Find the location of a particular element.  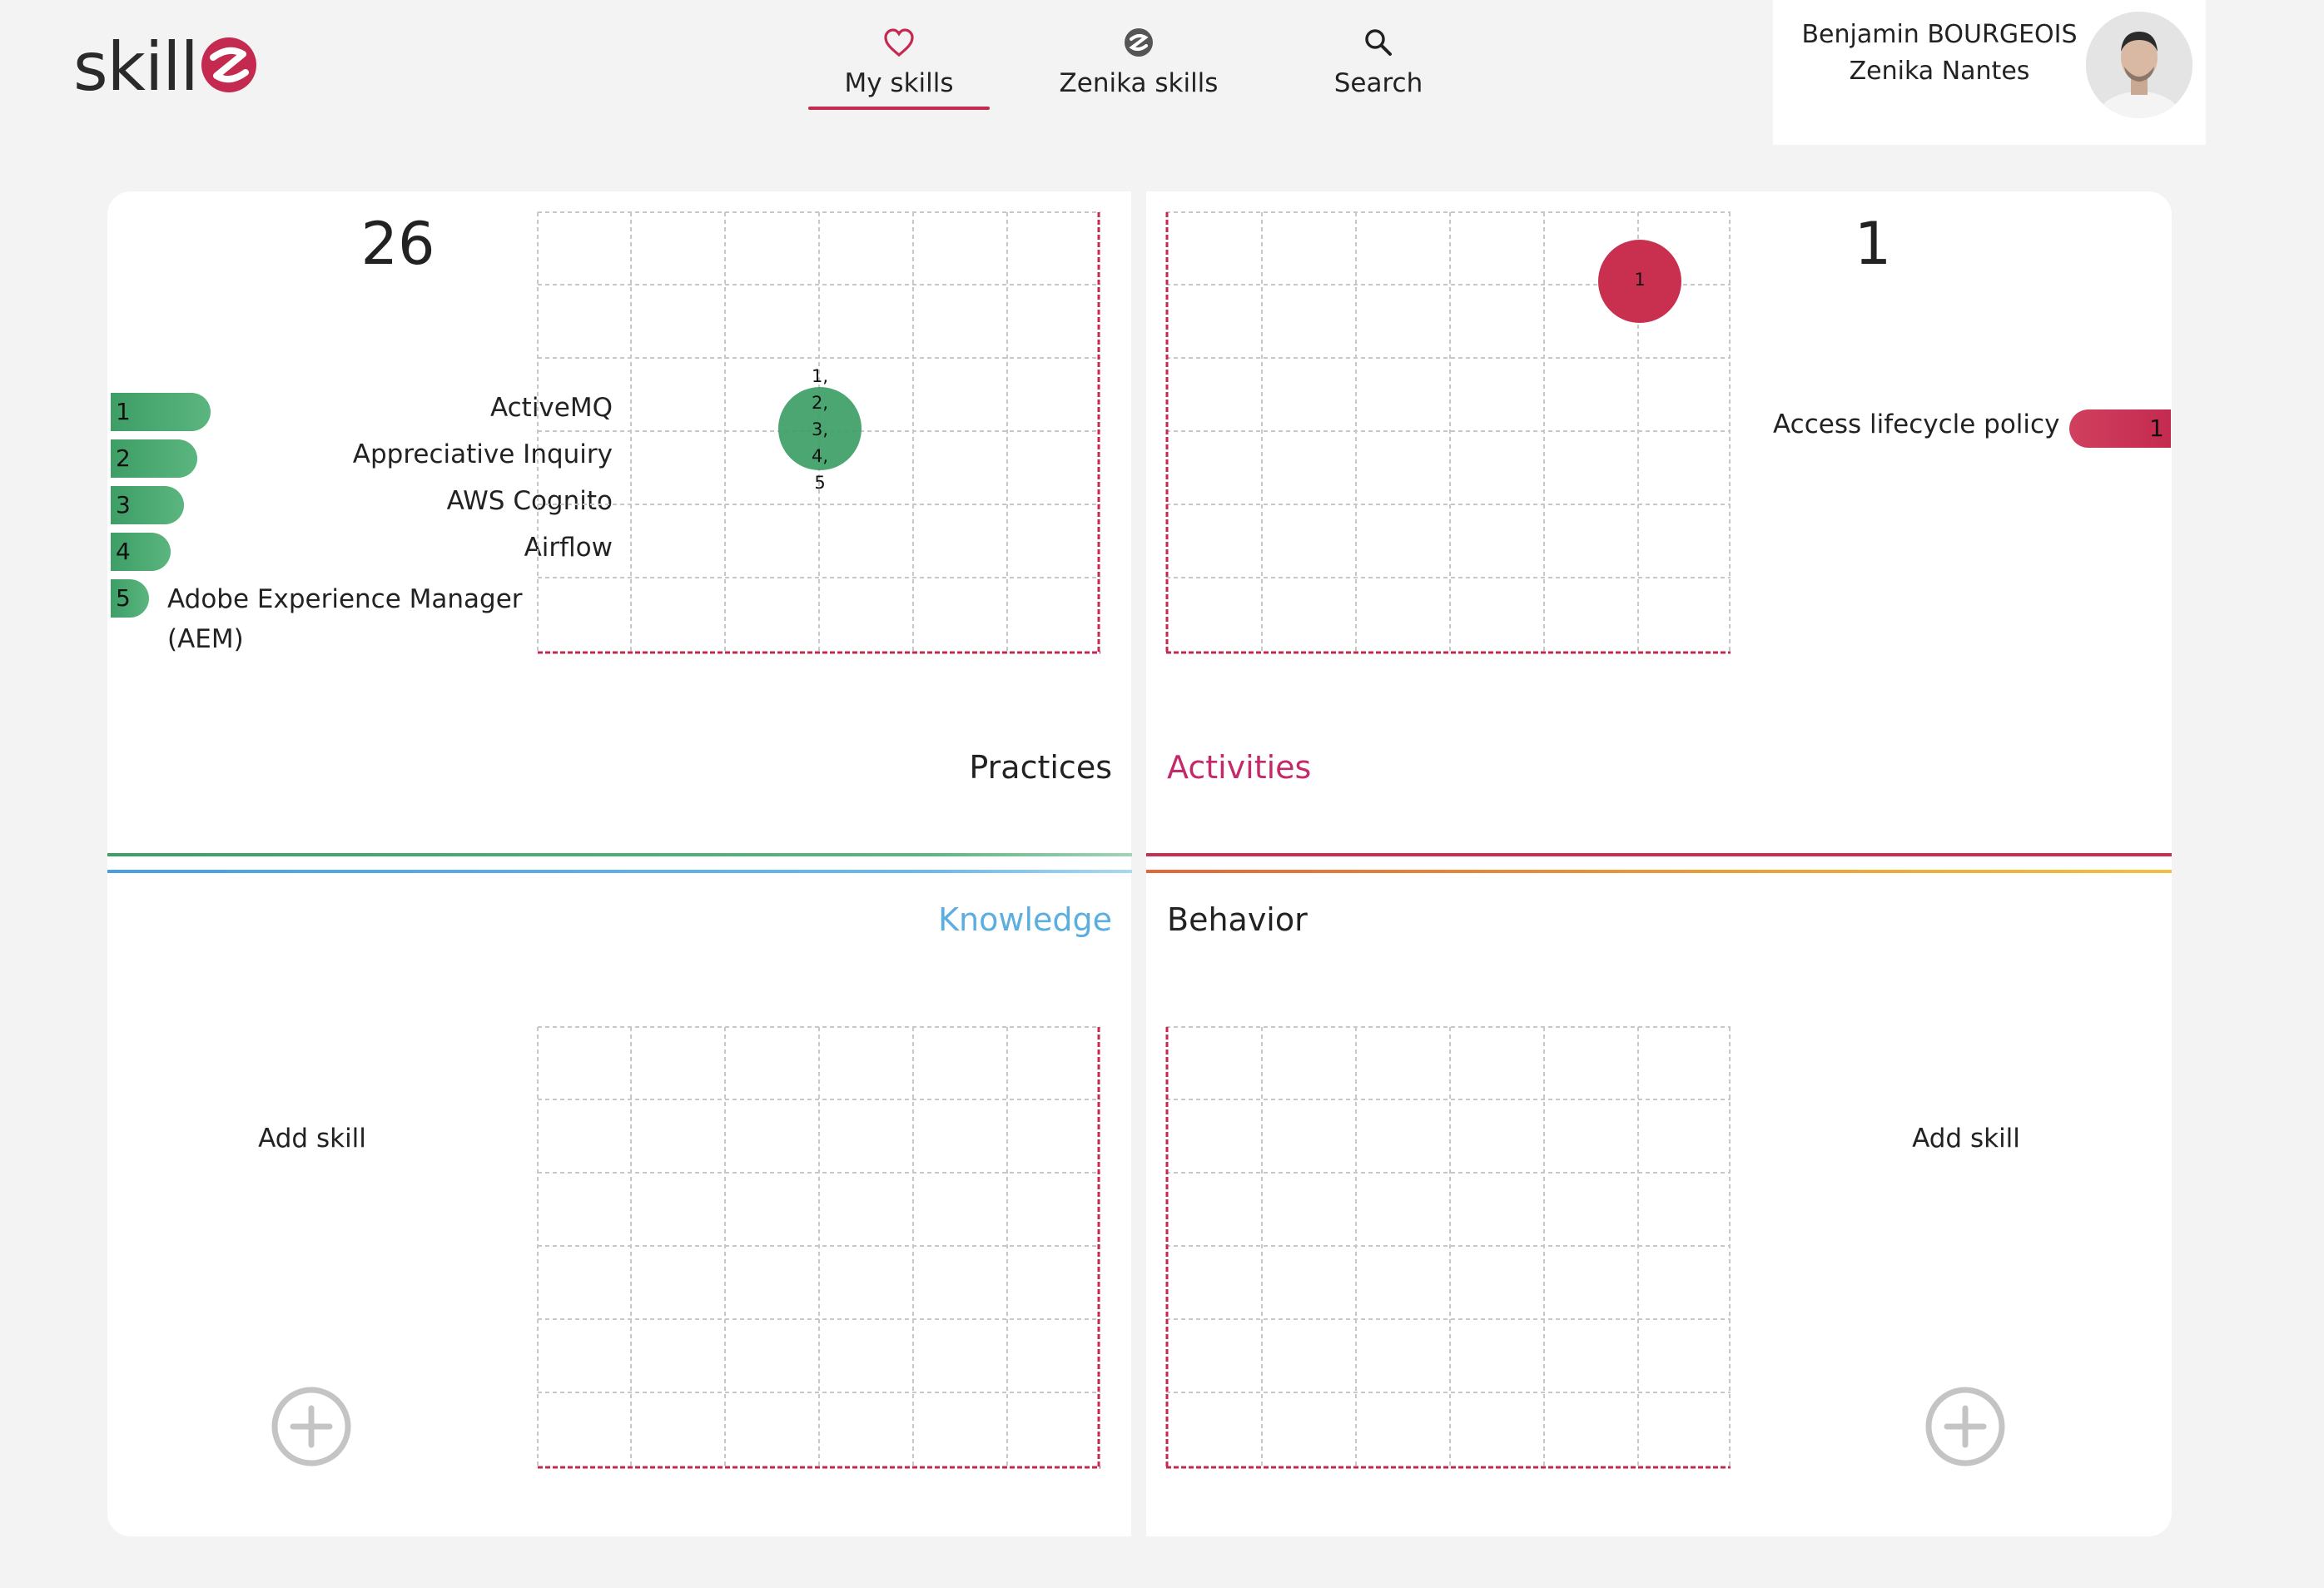

heart-icon is located at coordinates (899, 42).